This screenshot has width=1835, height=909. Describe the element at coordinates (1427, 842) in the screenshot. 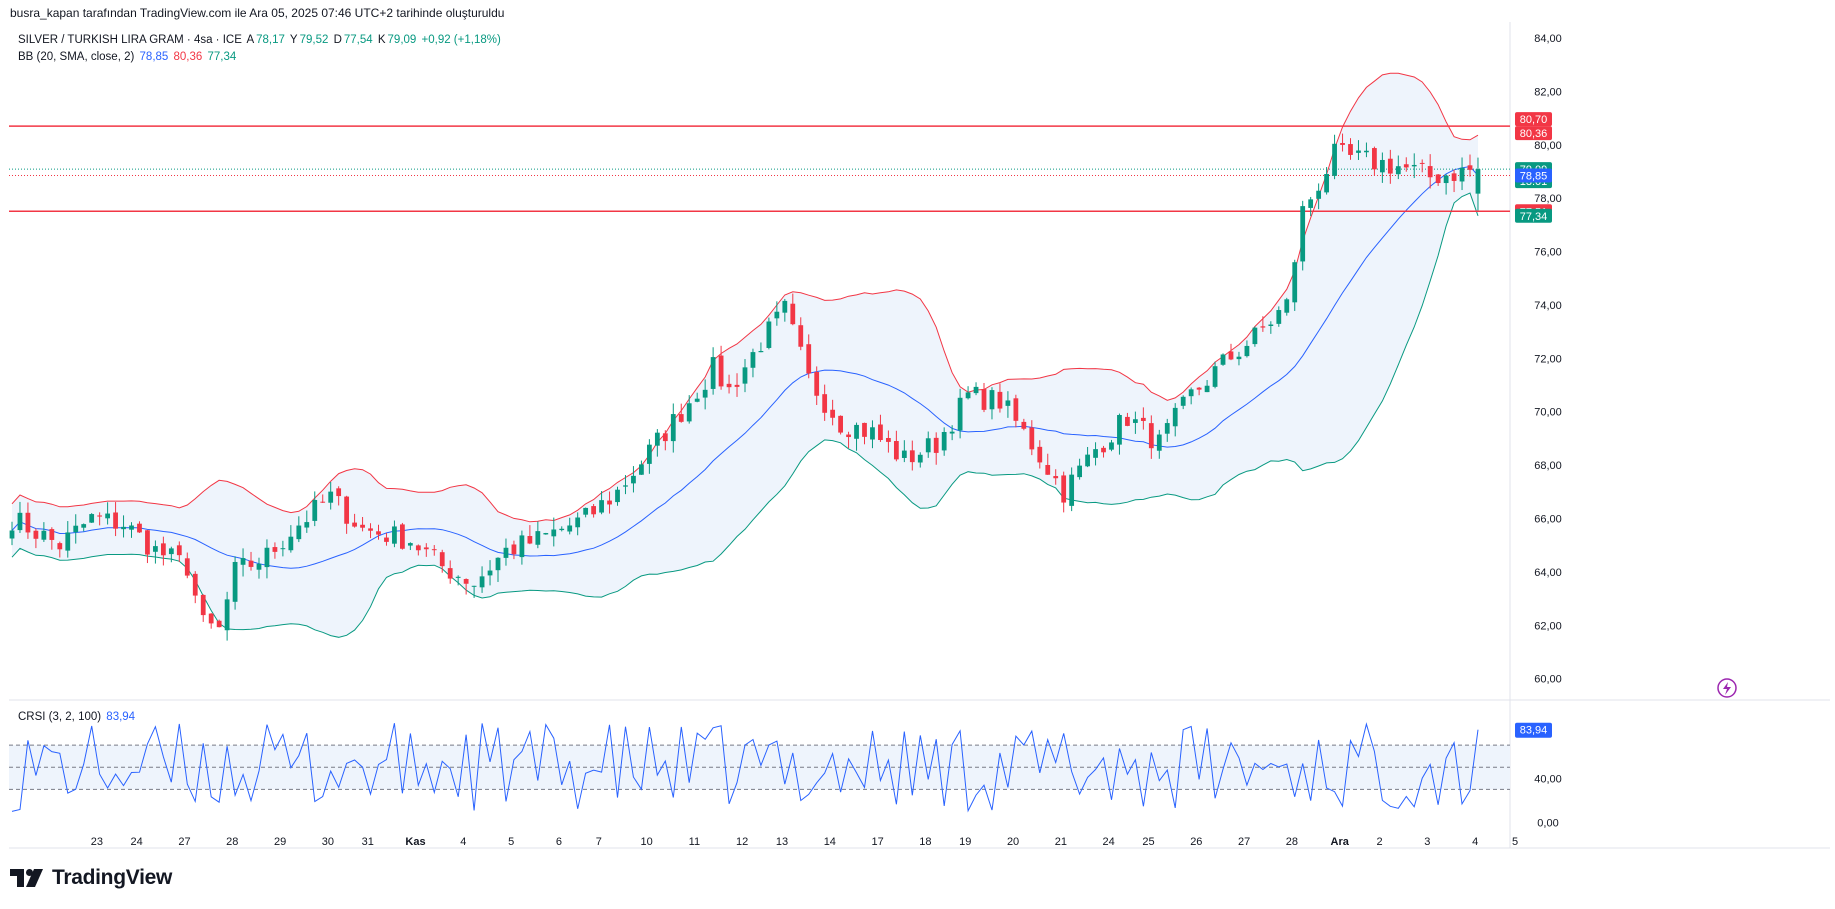

I see `time-tick-label: 3` at that location.